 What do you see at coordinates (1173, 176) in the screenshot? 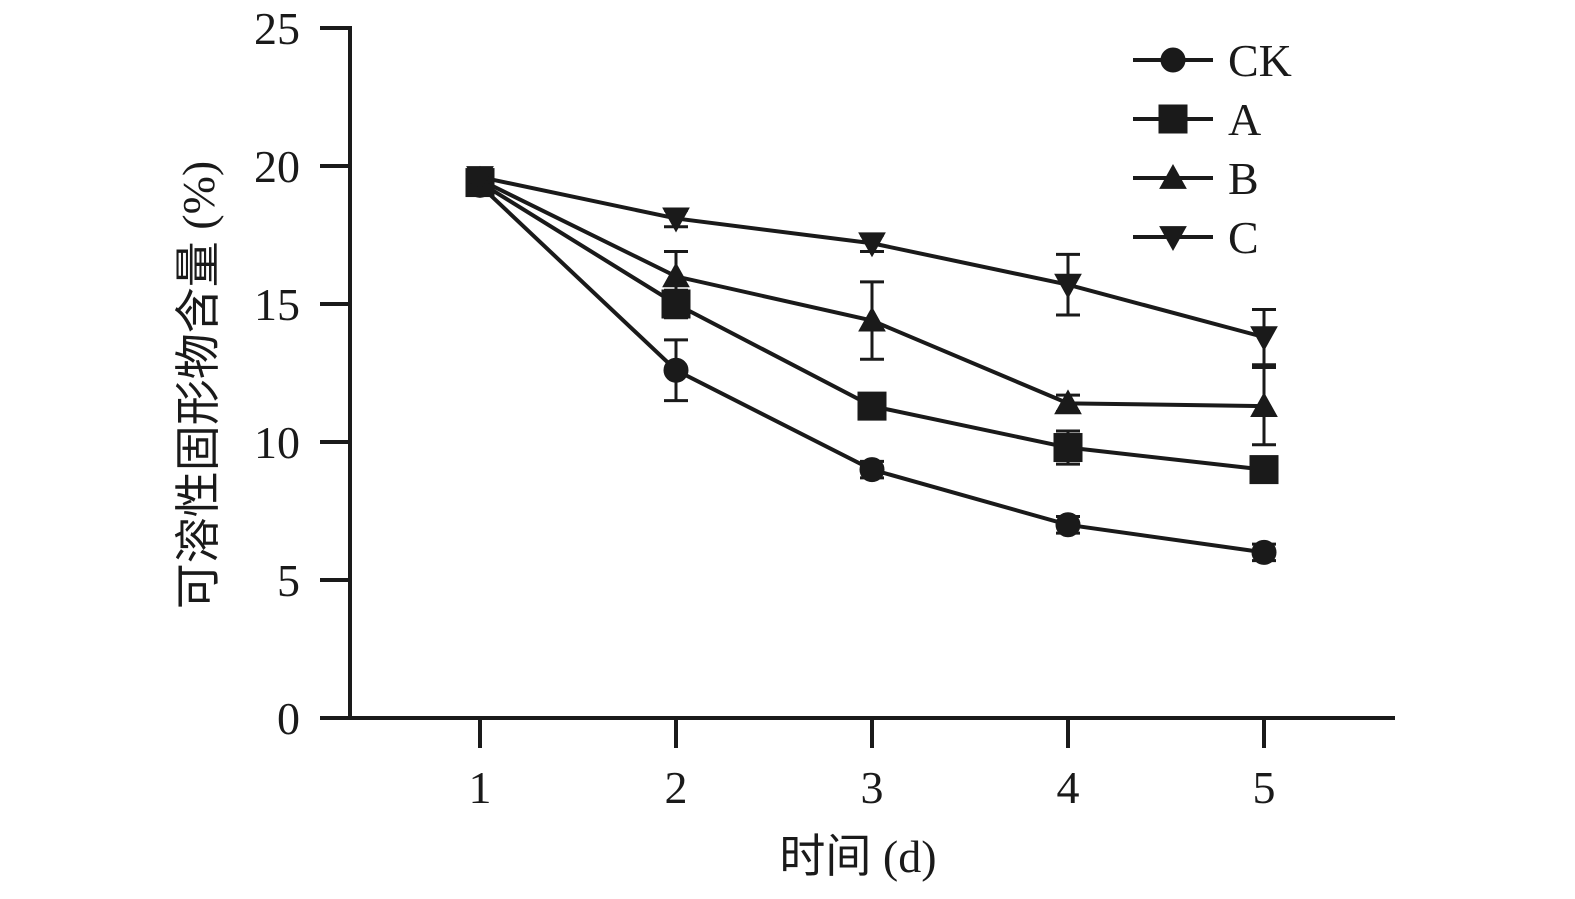
I see `legend-marker-b` at bounding box center [1173, 176].